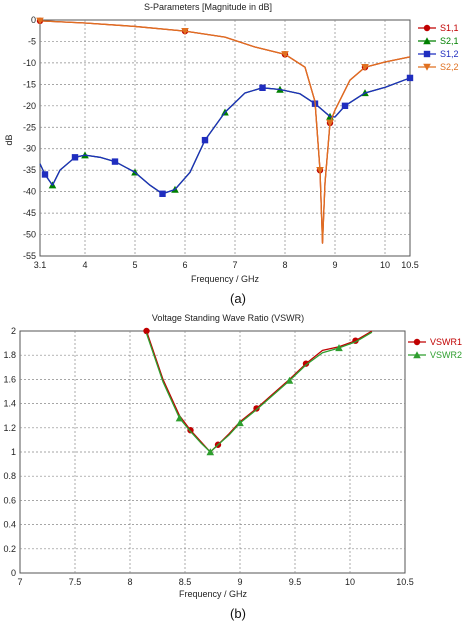 The height and width of the screenshot is (624, 475). What do you see at coordinates (75, 582) in the screenshot?
I see `x-tick-label: 7.5` at bounding box center [75, 582].